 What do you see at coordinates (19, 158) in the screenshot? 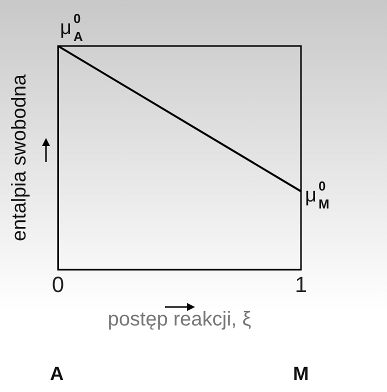
I see `y-axis-title: entalpia swobodna` at bounding box center [19, 158].